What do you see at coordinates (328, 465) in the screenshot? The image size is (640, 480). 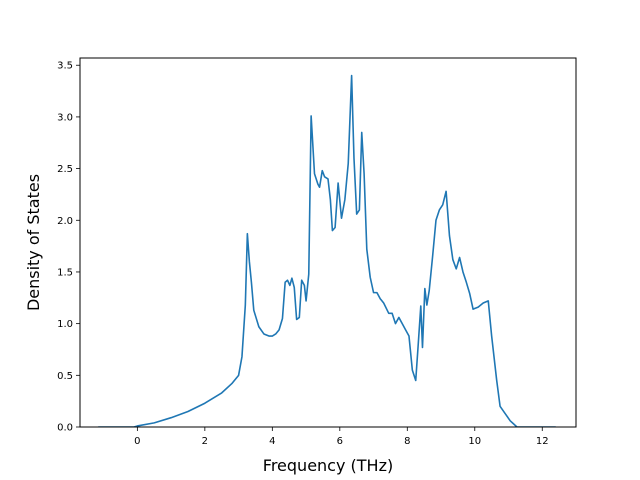 I see `x-axis-label: Frequency (THz)` at bounding box center [328, 465].